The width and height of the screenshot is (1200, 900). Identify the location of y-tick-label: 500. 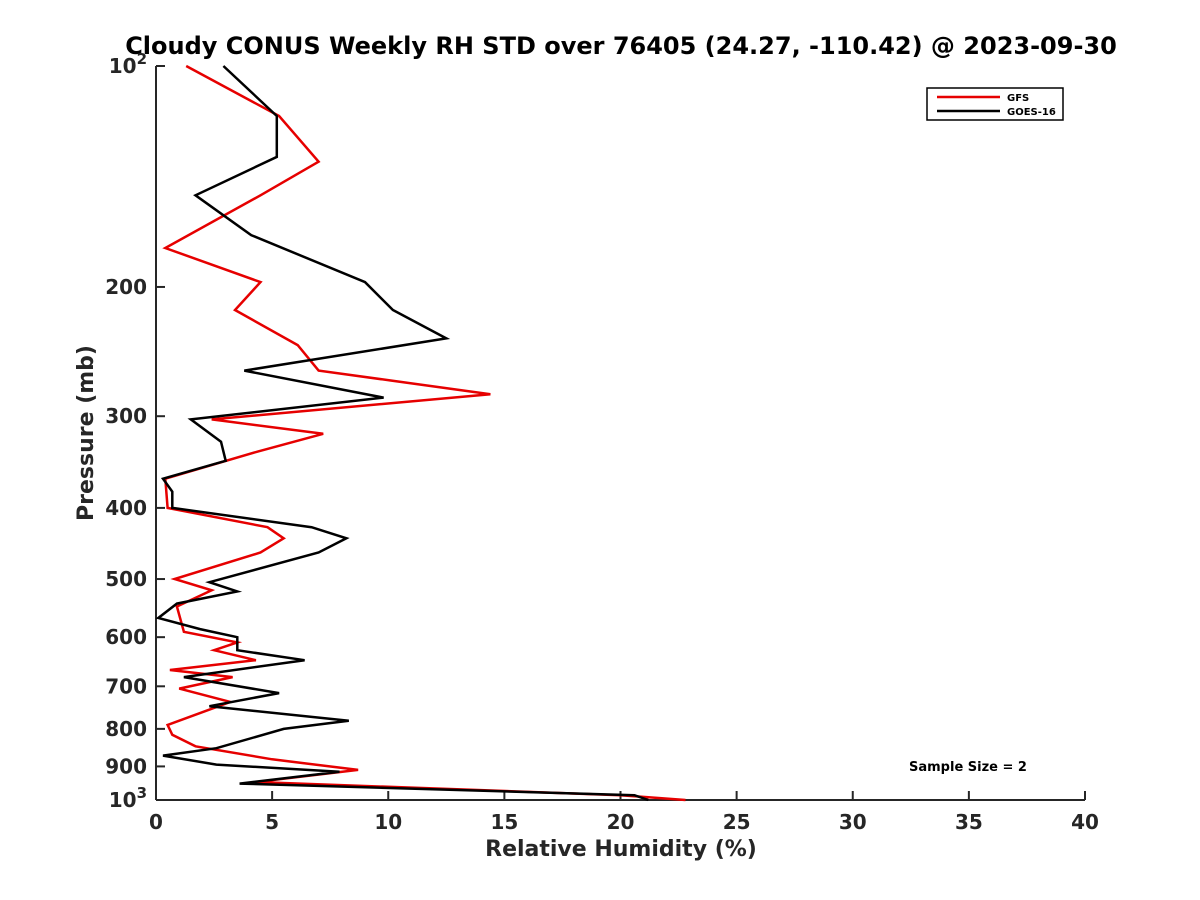
(126, 579).